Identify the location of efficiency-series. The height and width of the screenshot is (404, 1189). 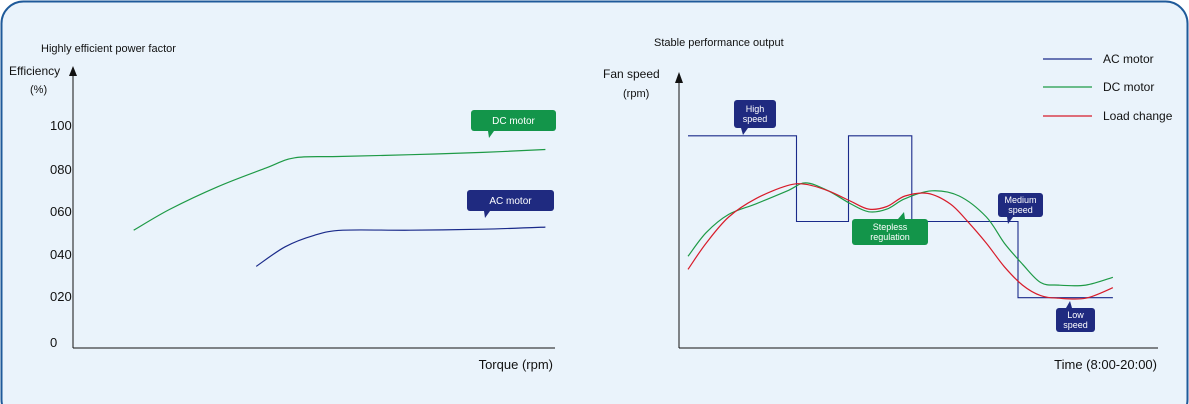
(339, 207).